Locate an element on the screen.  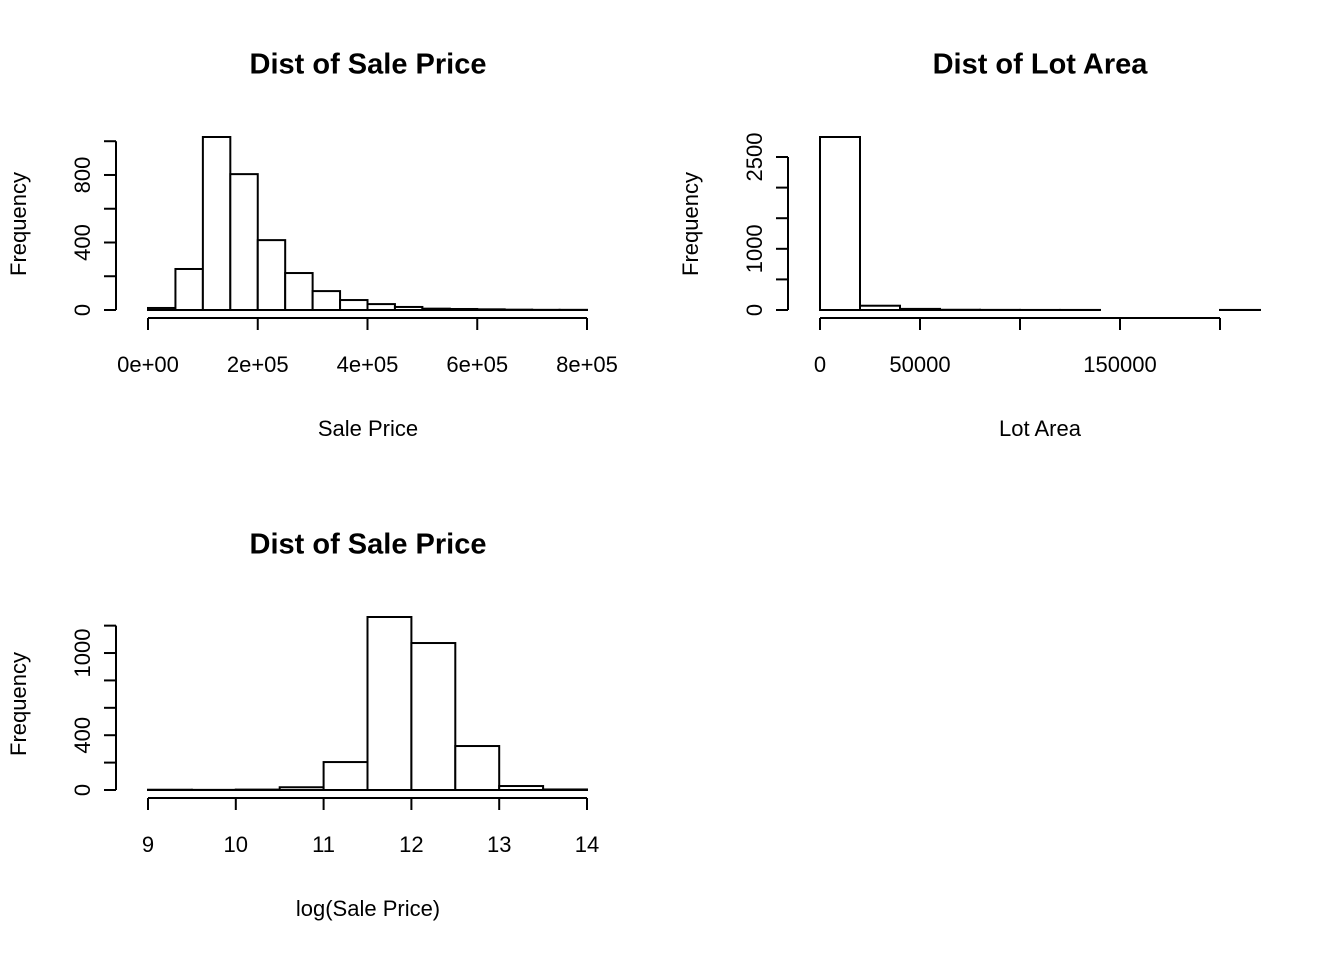
x-tick-label: 8e+05 is located at coordinates (587, 364).